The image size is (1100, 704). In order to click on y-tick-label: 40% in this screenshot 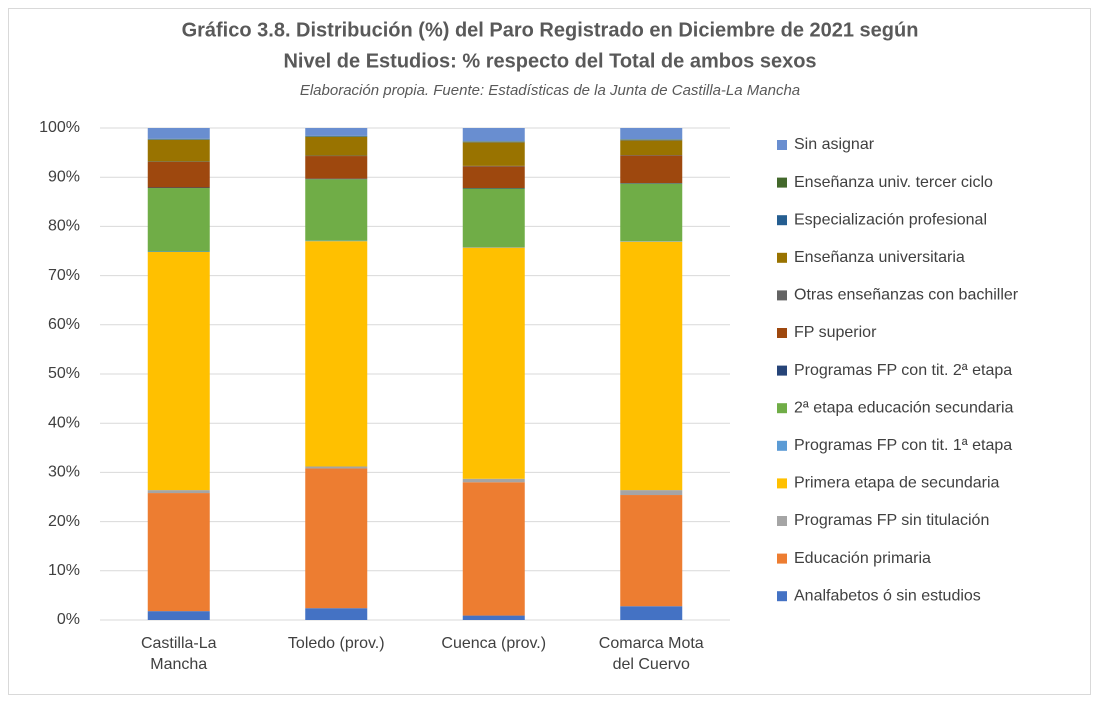, I will do `click(64, 422)`.